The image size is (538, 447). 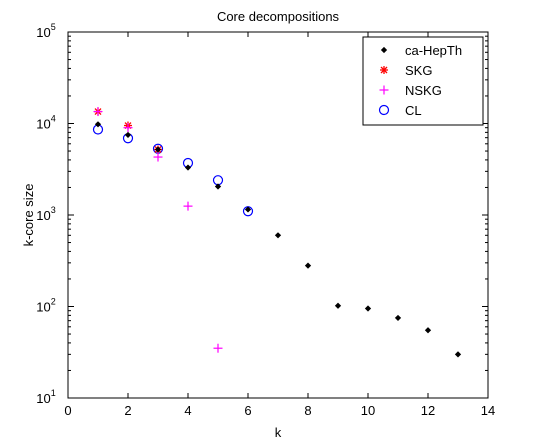 What do you see at coordinates (247, 410) in the screenshot?
I see `x-tick-label: 6` at bounding box center [247, 410].